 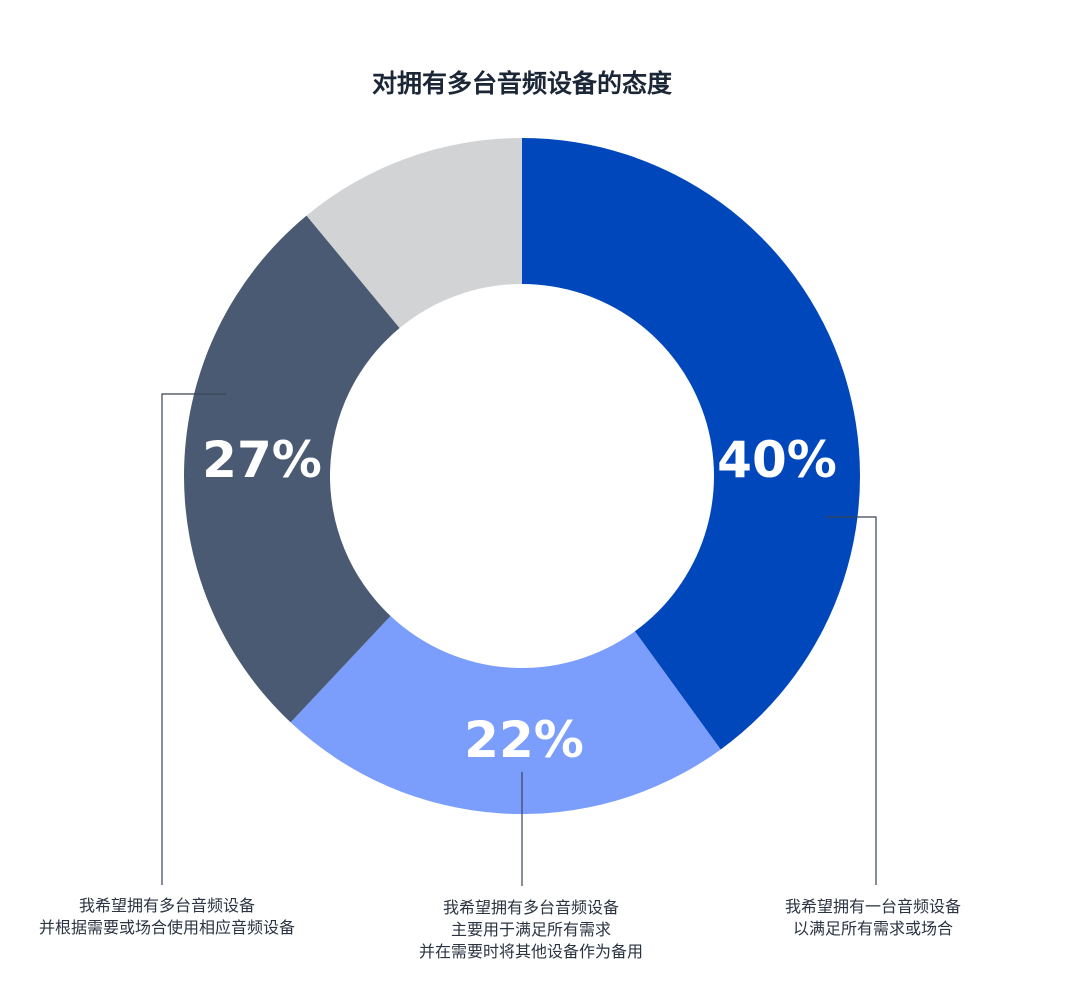 I want to click on chart-title: 对拥有多台音频设备的态度, so click(x=522, y=83).